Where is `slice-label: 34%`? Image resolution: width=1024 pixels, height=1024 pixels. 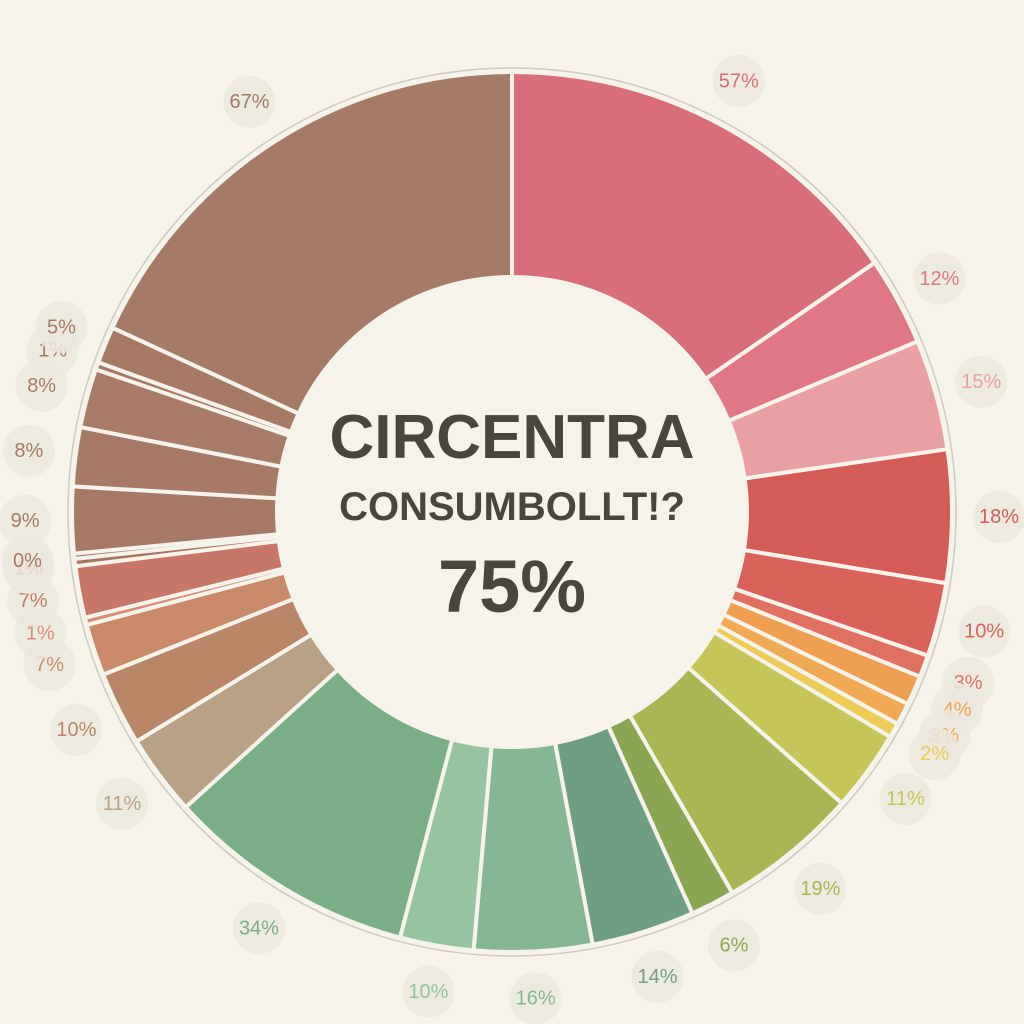 slice-label: 34% is located at coordinates (259, 928).